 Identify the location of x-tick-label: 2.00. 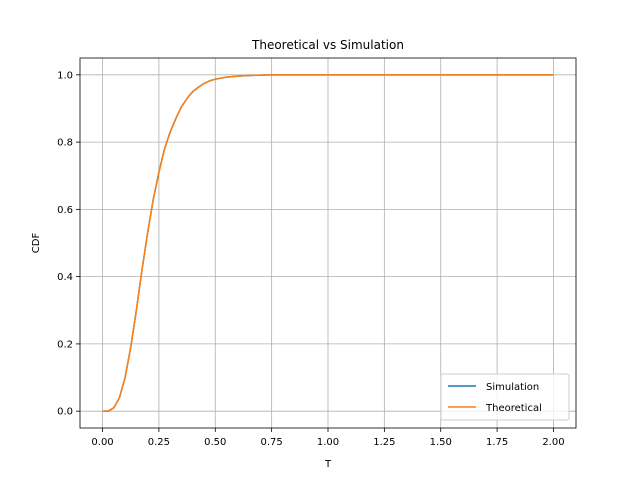
(553, 442).